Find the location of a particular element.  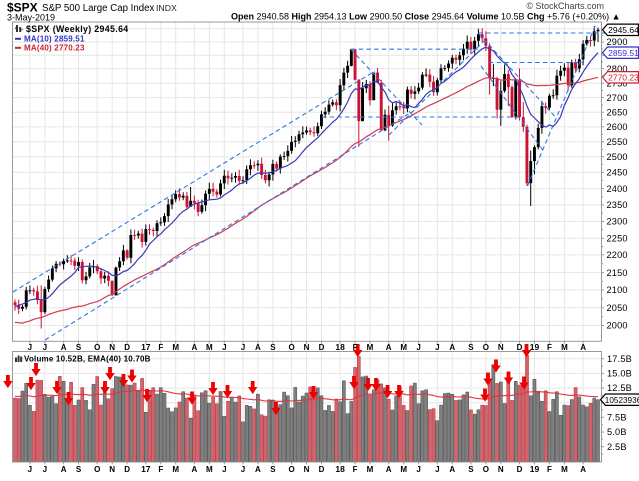

svg-text: 2859.51 is located at coordinates (623, 53).